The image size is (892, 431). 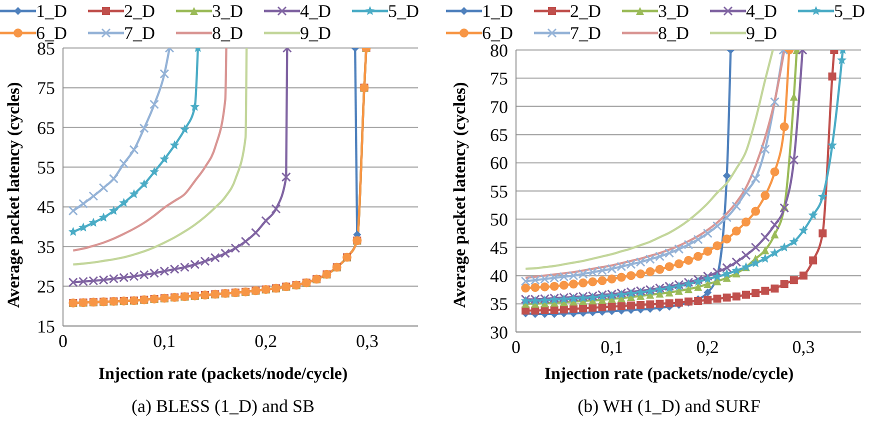 What do you see at coordinates (669, 406) in the screenshot?
I see `text: (b) WH (1_D) and SURF` at bounding box center [669, 406].